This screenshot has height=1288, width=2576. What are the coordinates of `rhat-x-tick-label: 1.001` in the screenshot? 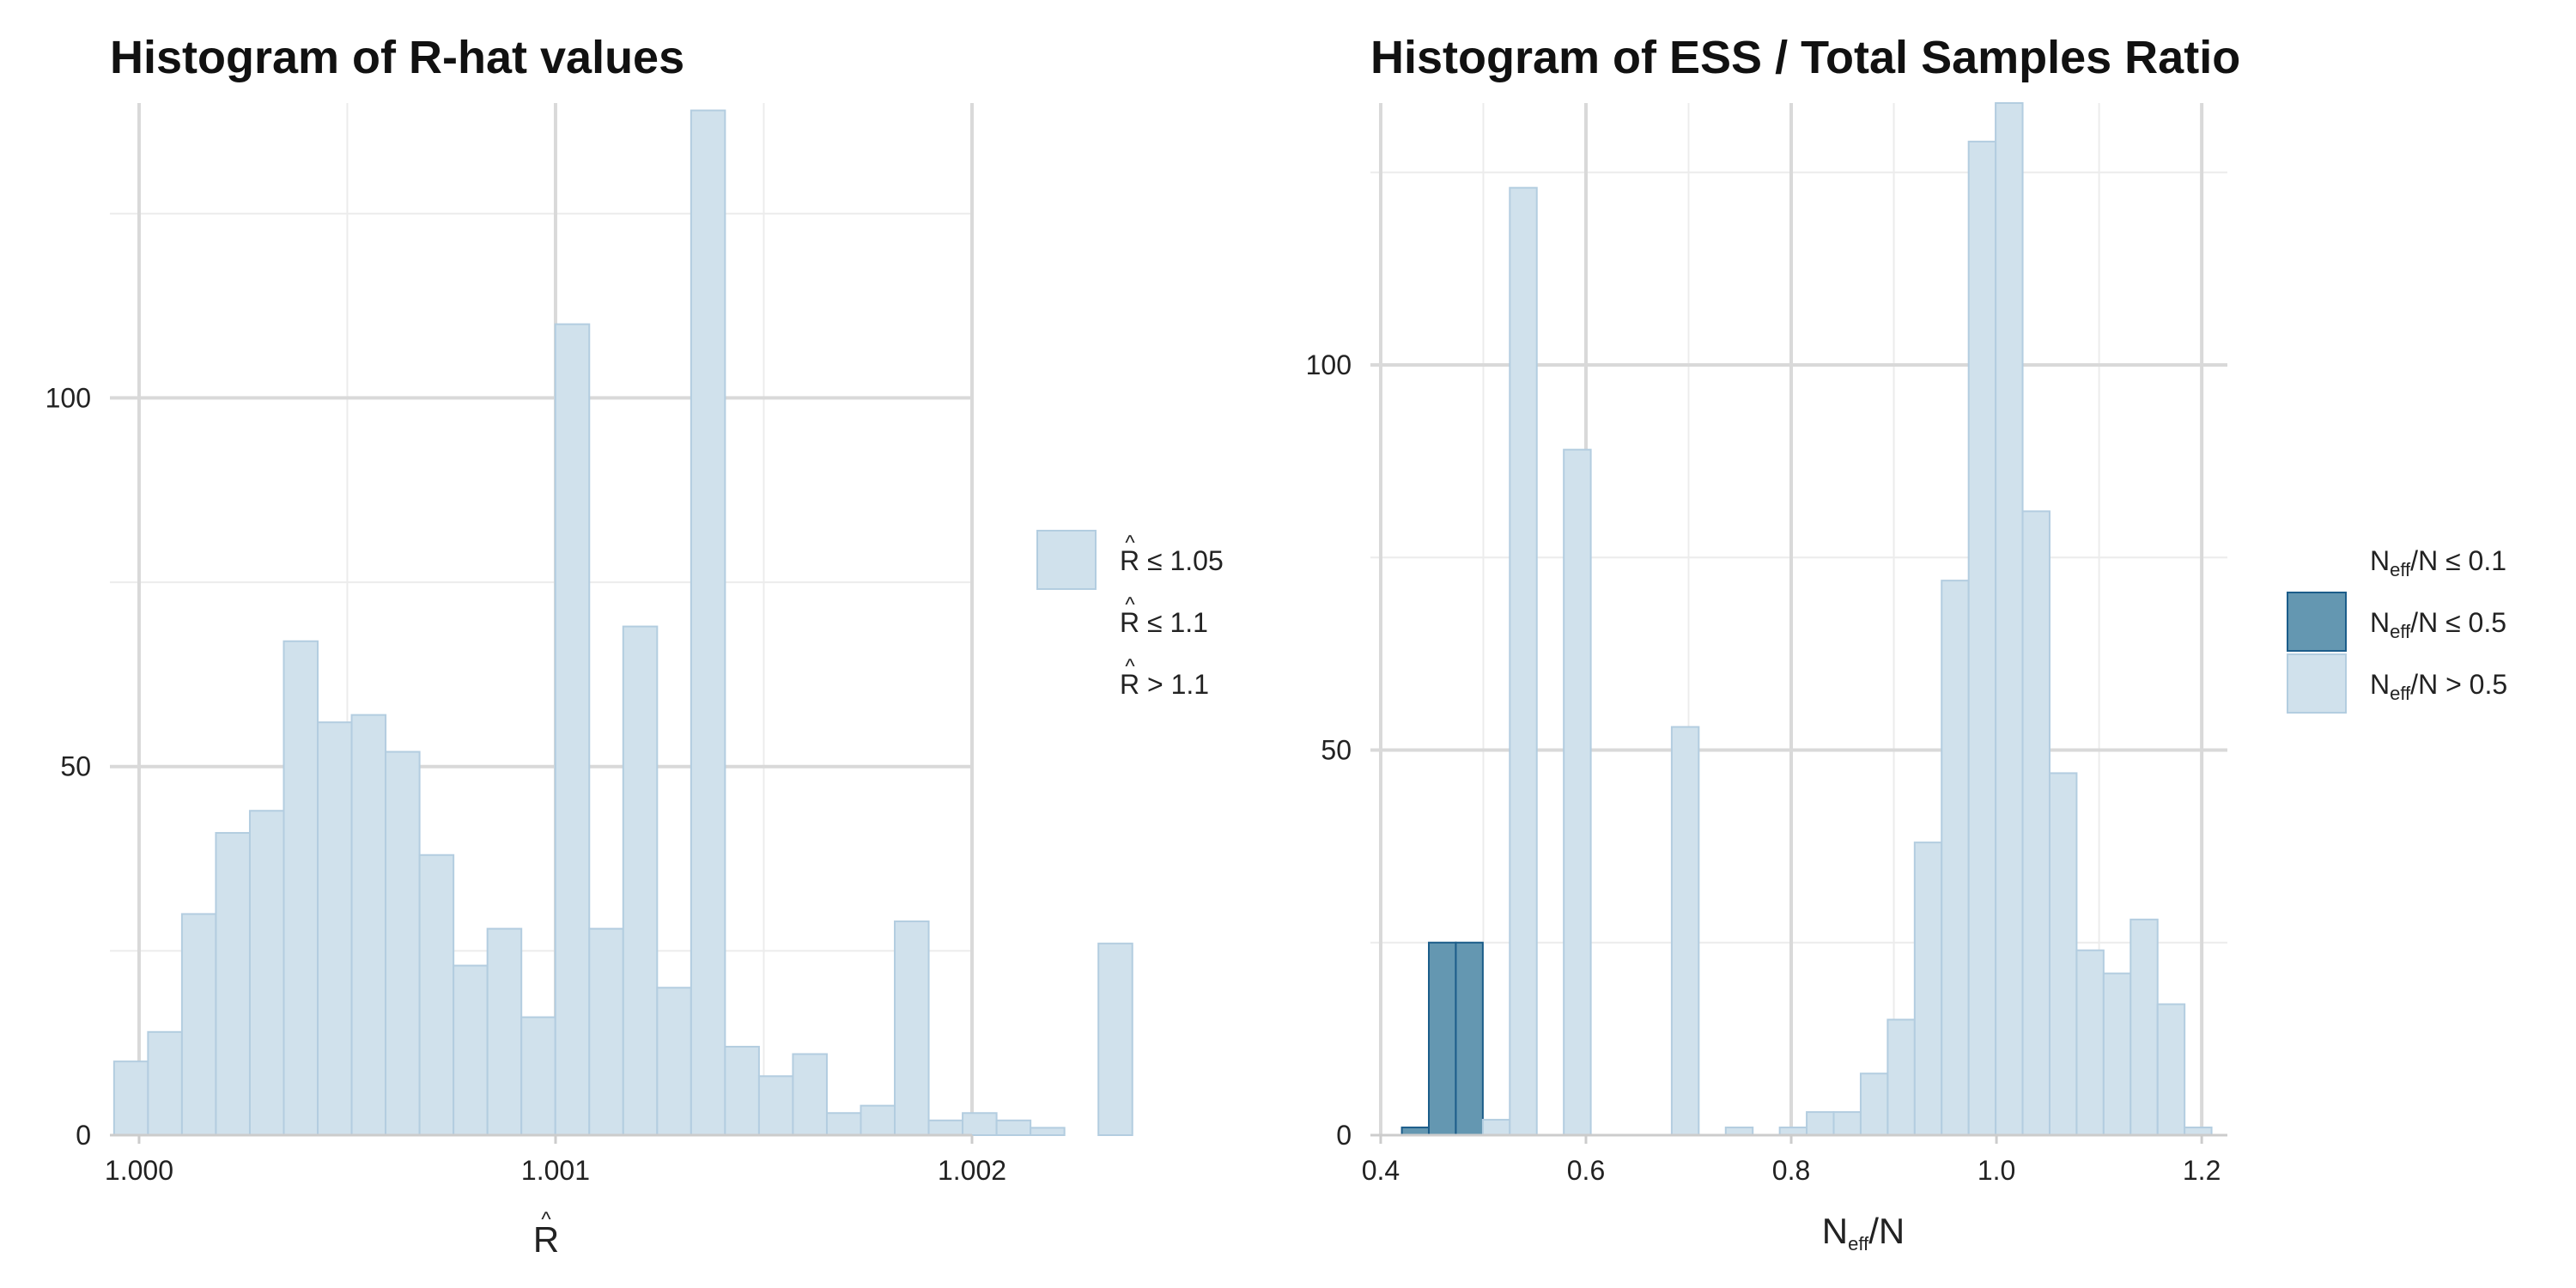 It's located at (555, 1170).